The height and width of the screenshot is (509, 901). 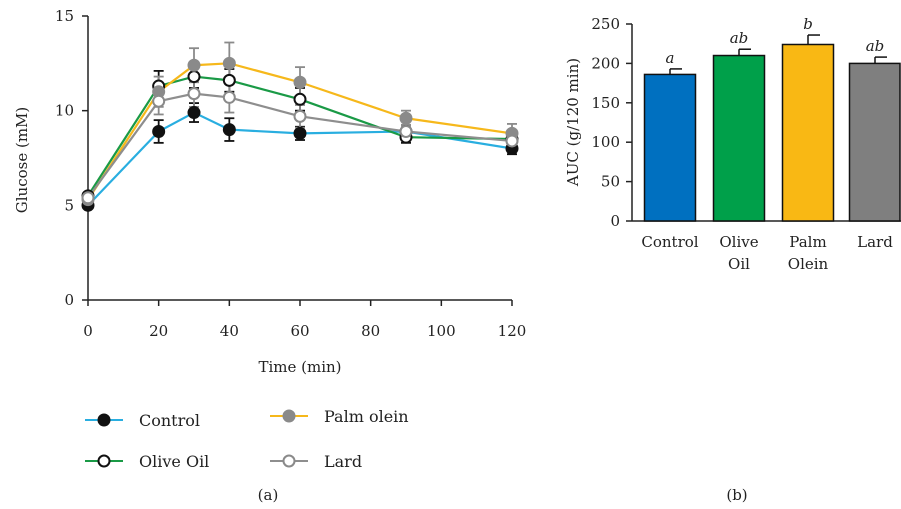 I want to click on x-tick-label-b: Olein, so click(x=808, y=264).